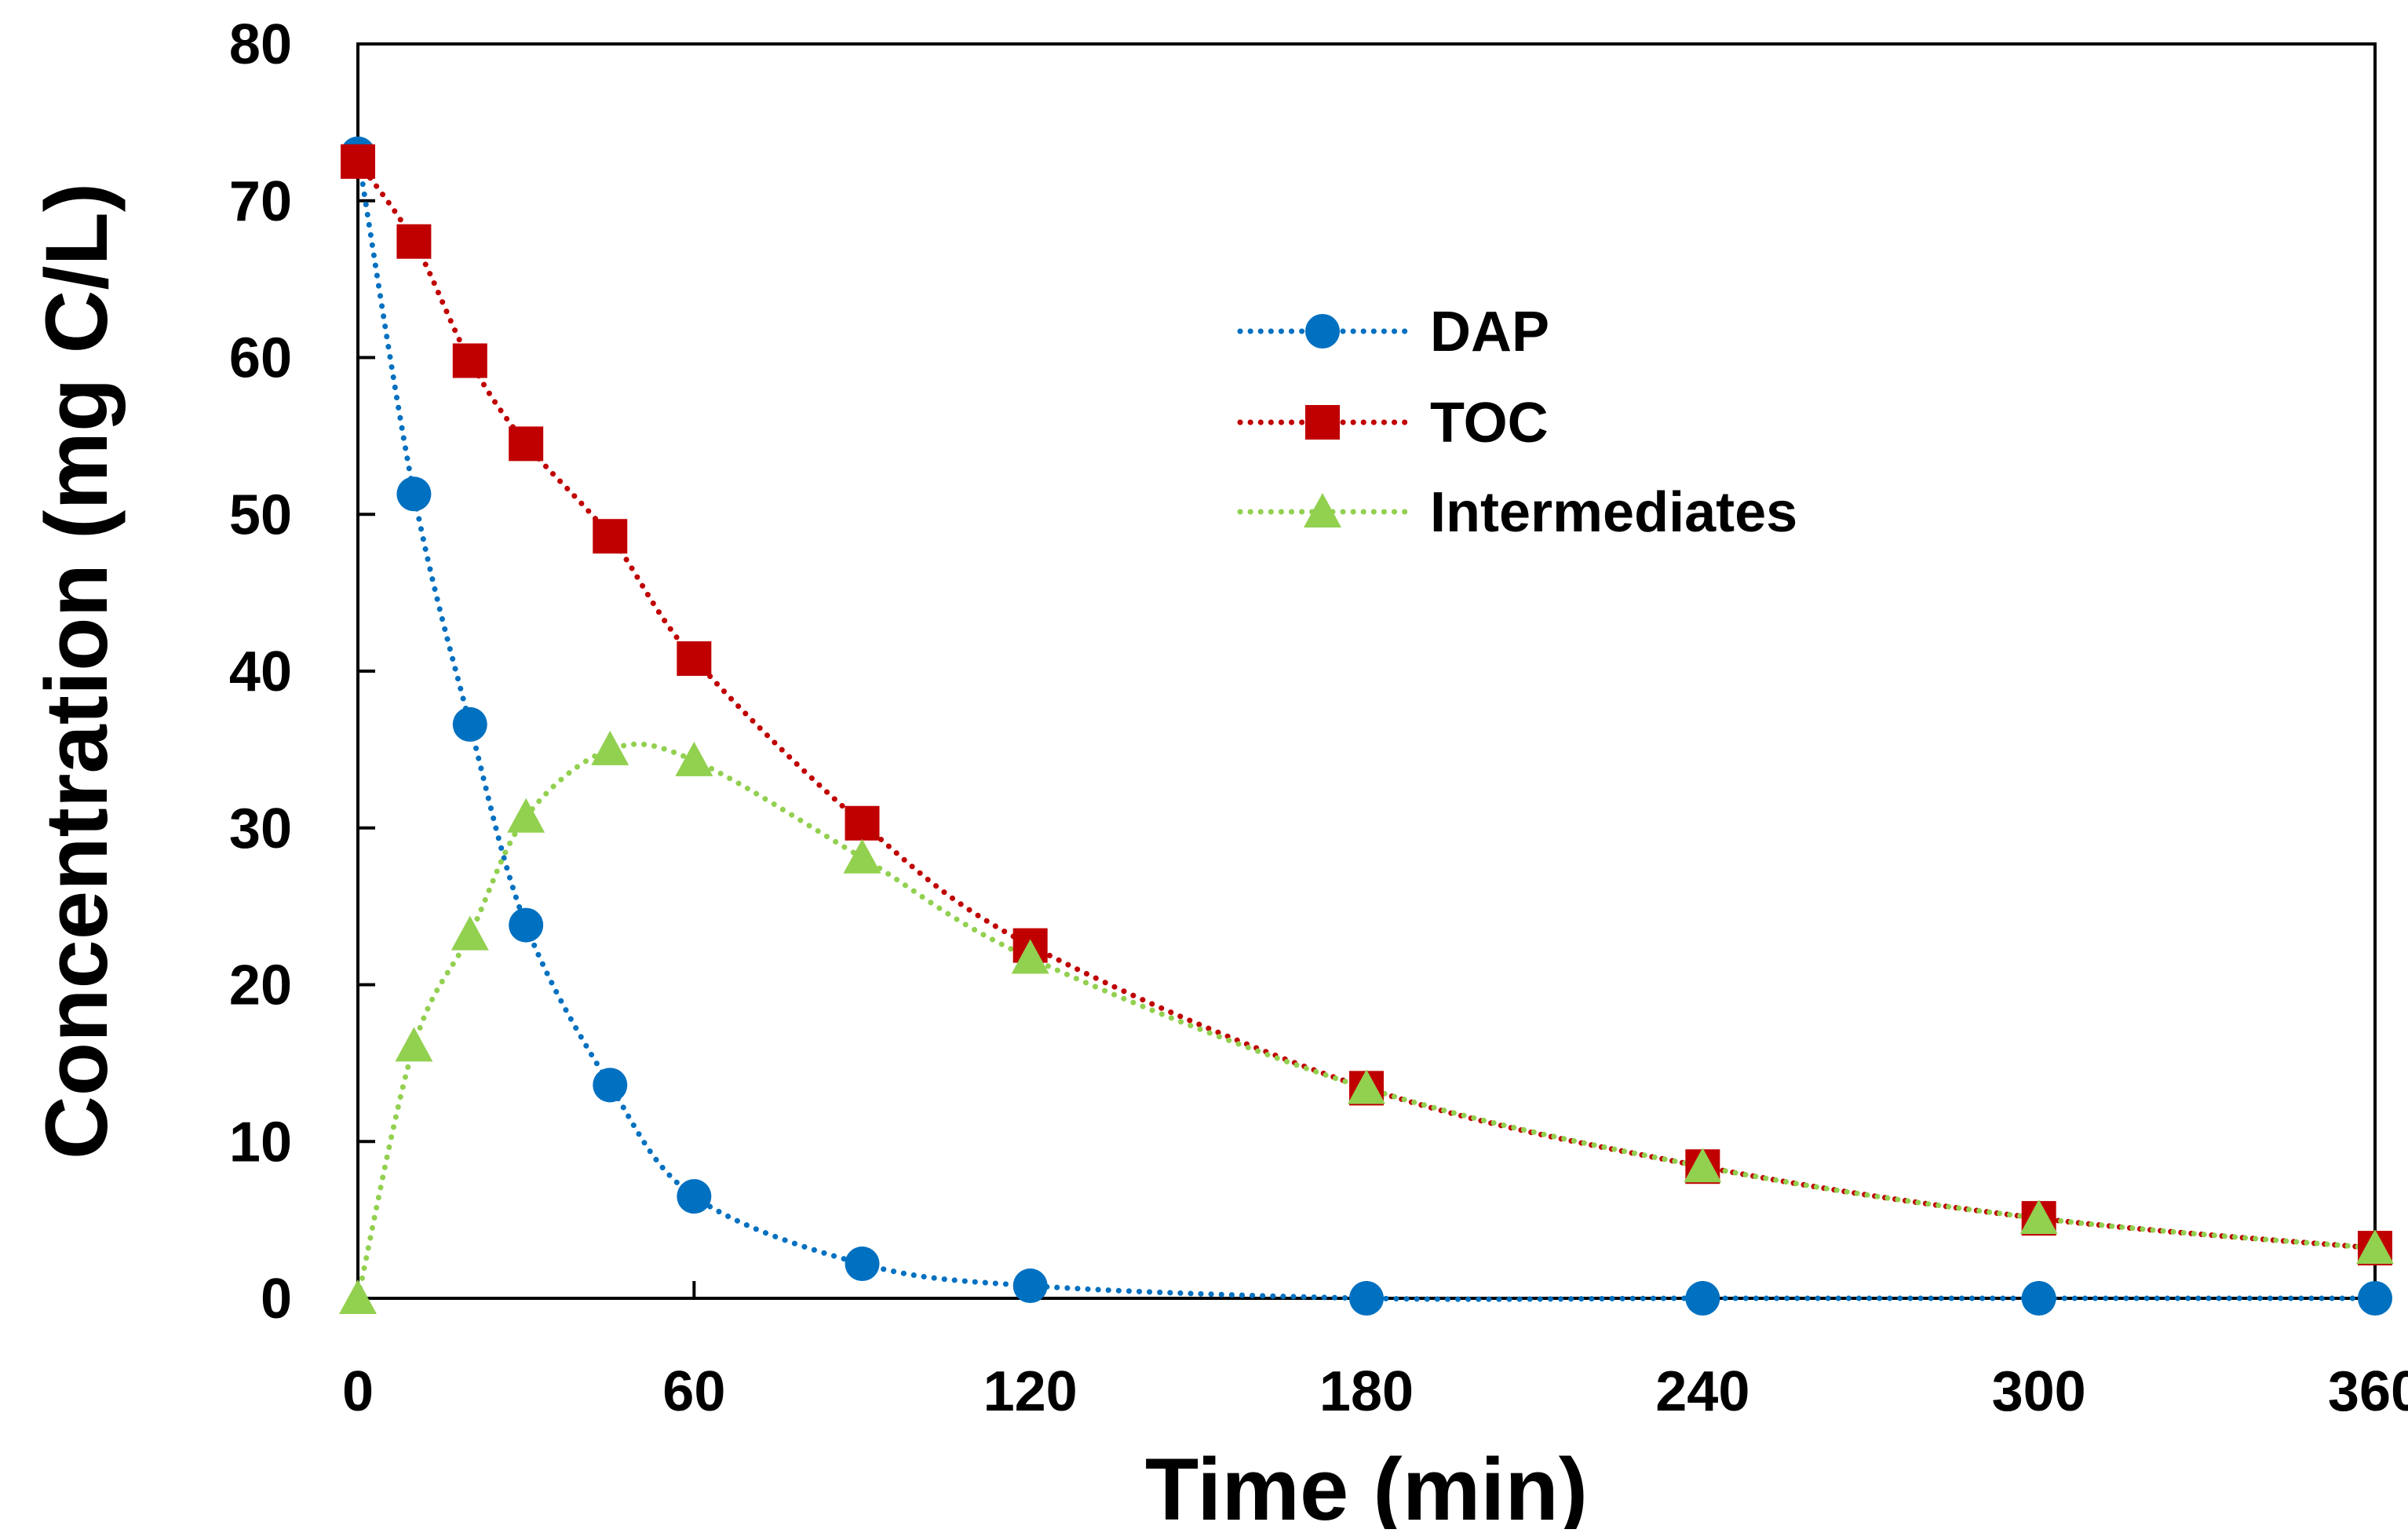 This screenshot has height=1533, width=2408. Describe the element at coordinates (302, 671) in the screenshot. I see `y-axis-ticks: 0 10 20 30 40 50 60 70 80` at that location.